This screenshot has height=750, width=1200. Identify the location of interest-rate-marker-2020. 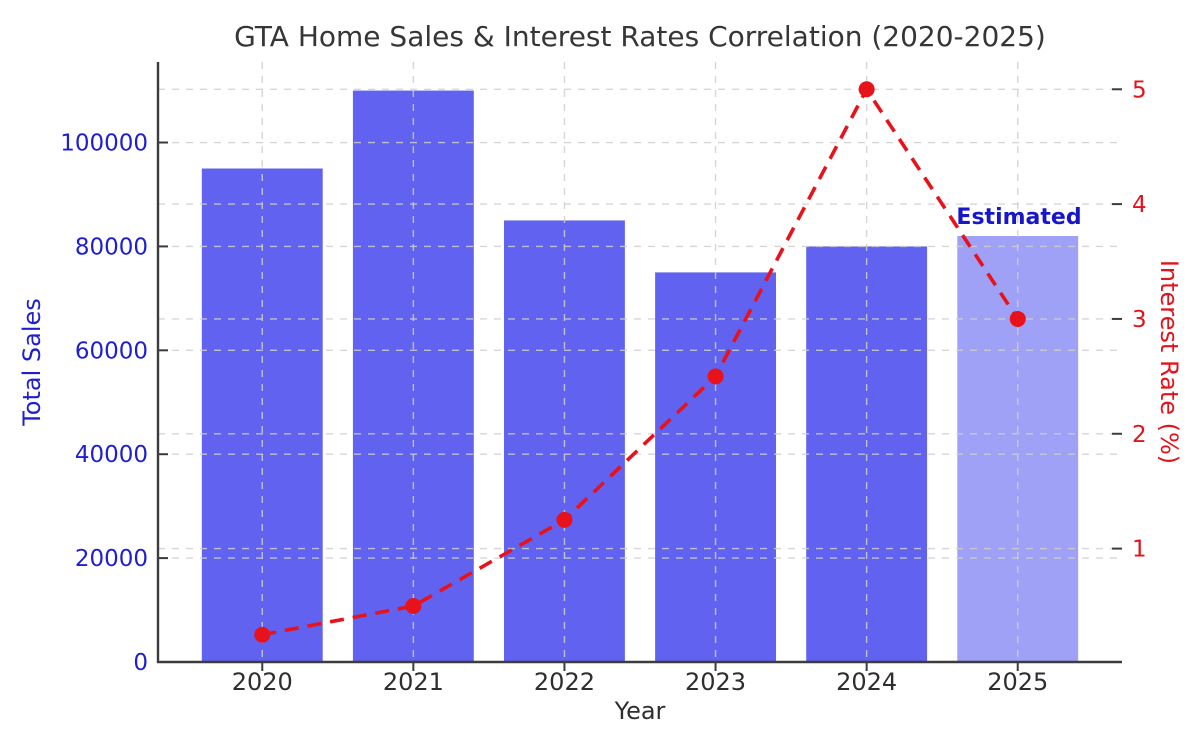
(262, 634).